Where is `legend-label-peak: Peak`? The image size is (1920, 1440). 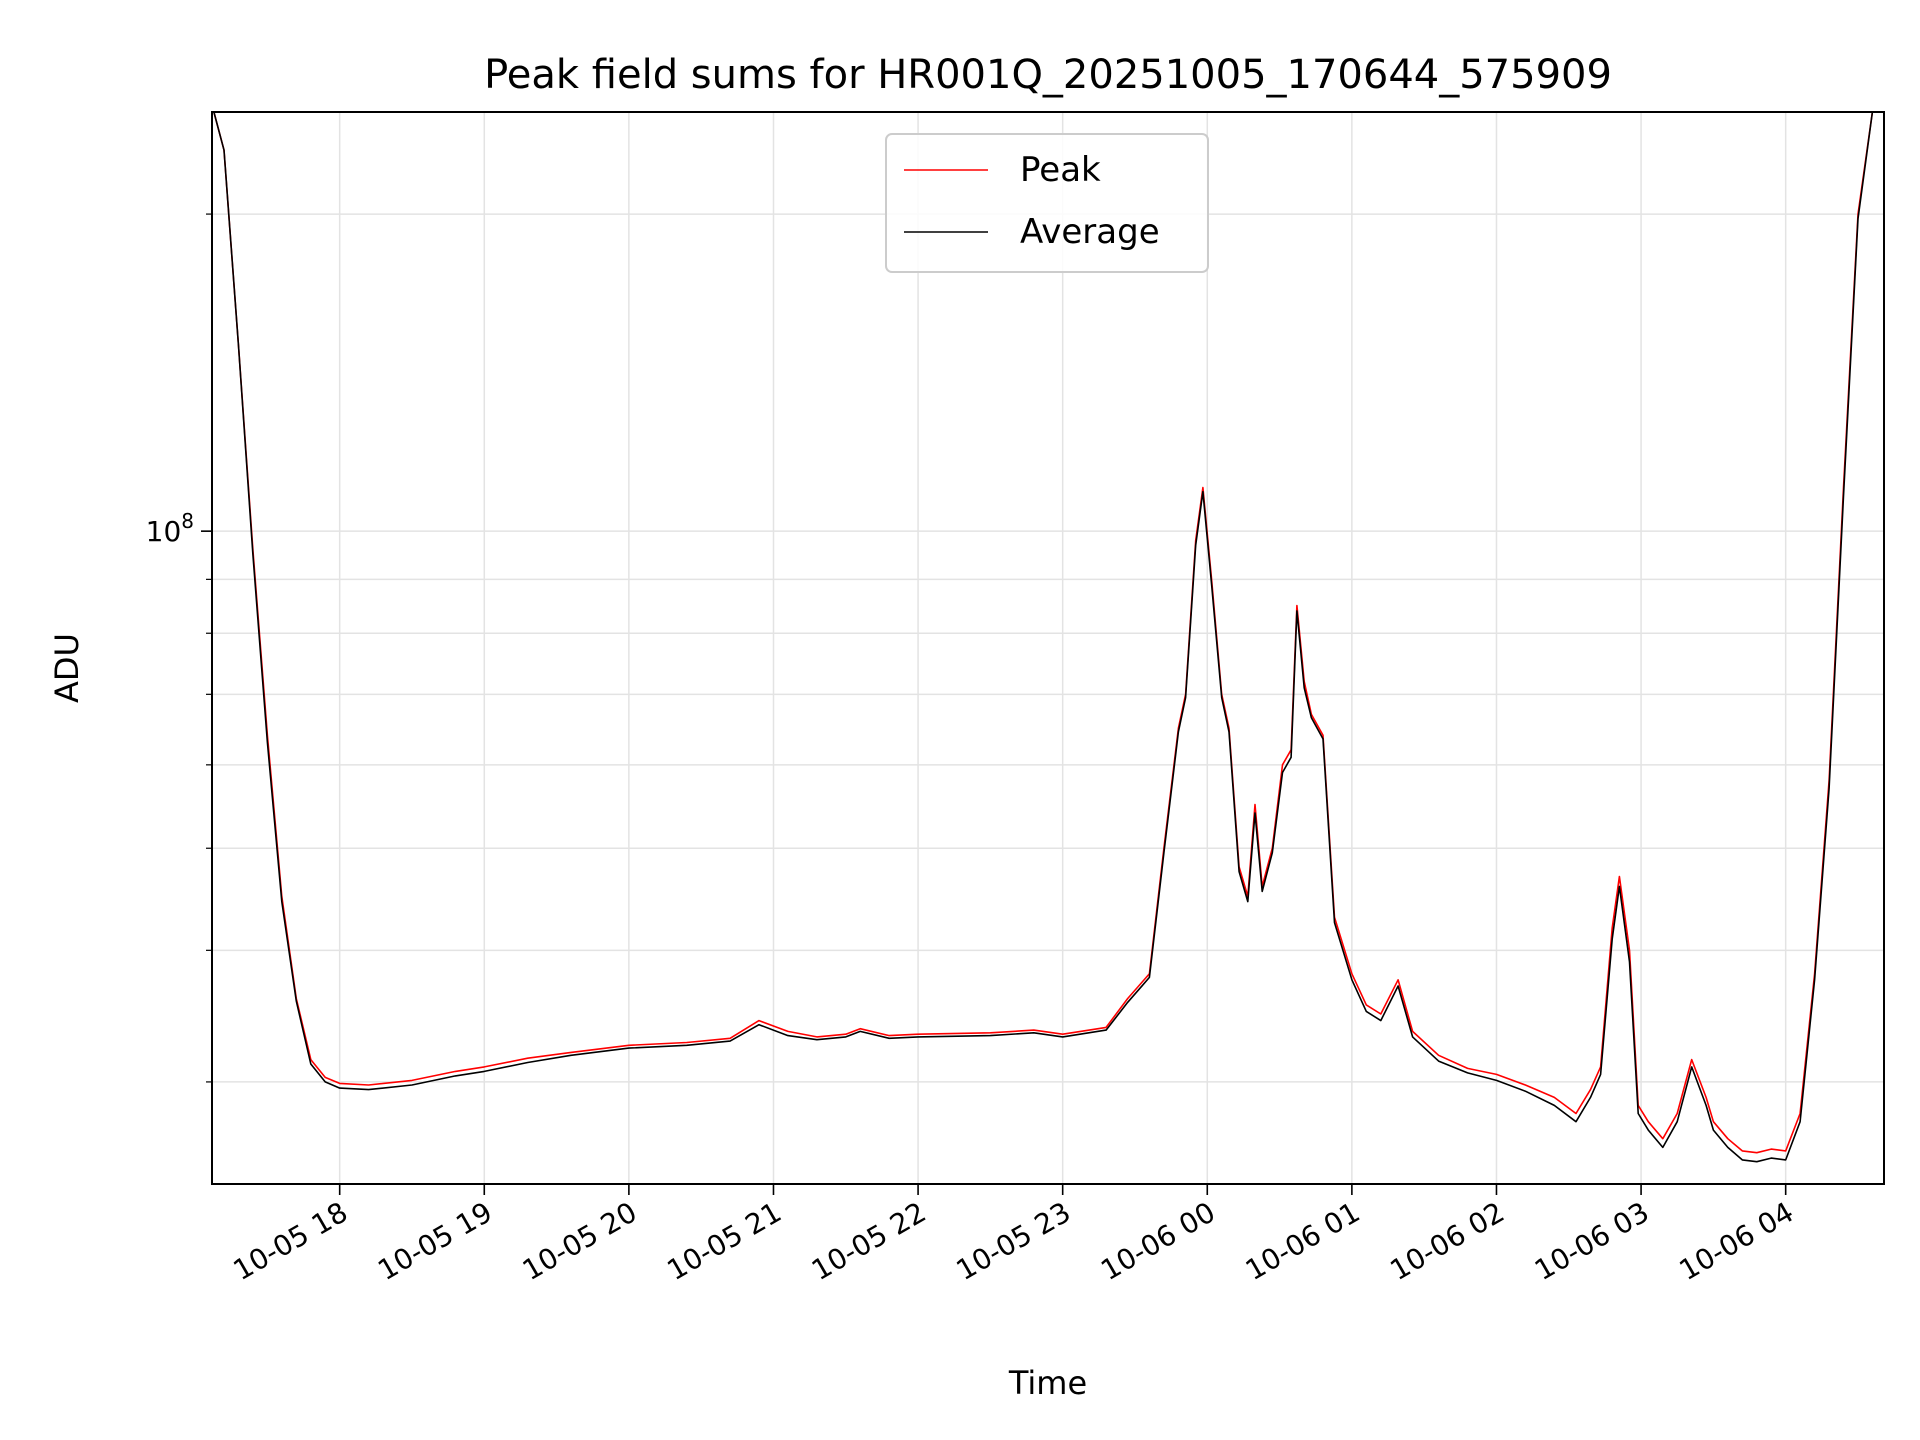 legend-label-peak: Peak is located at coordinates (1060, 170).